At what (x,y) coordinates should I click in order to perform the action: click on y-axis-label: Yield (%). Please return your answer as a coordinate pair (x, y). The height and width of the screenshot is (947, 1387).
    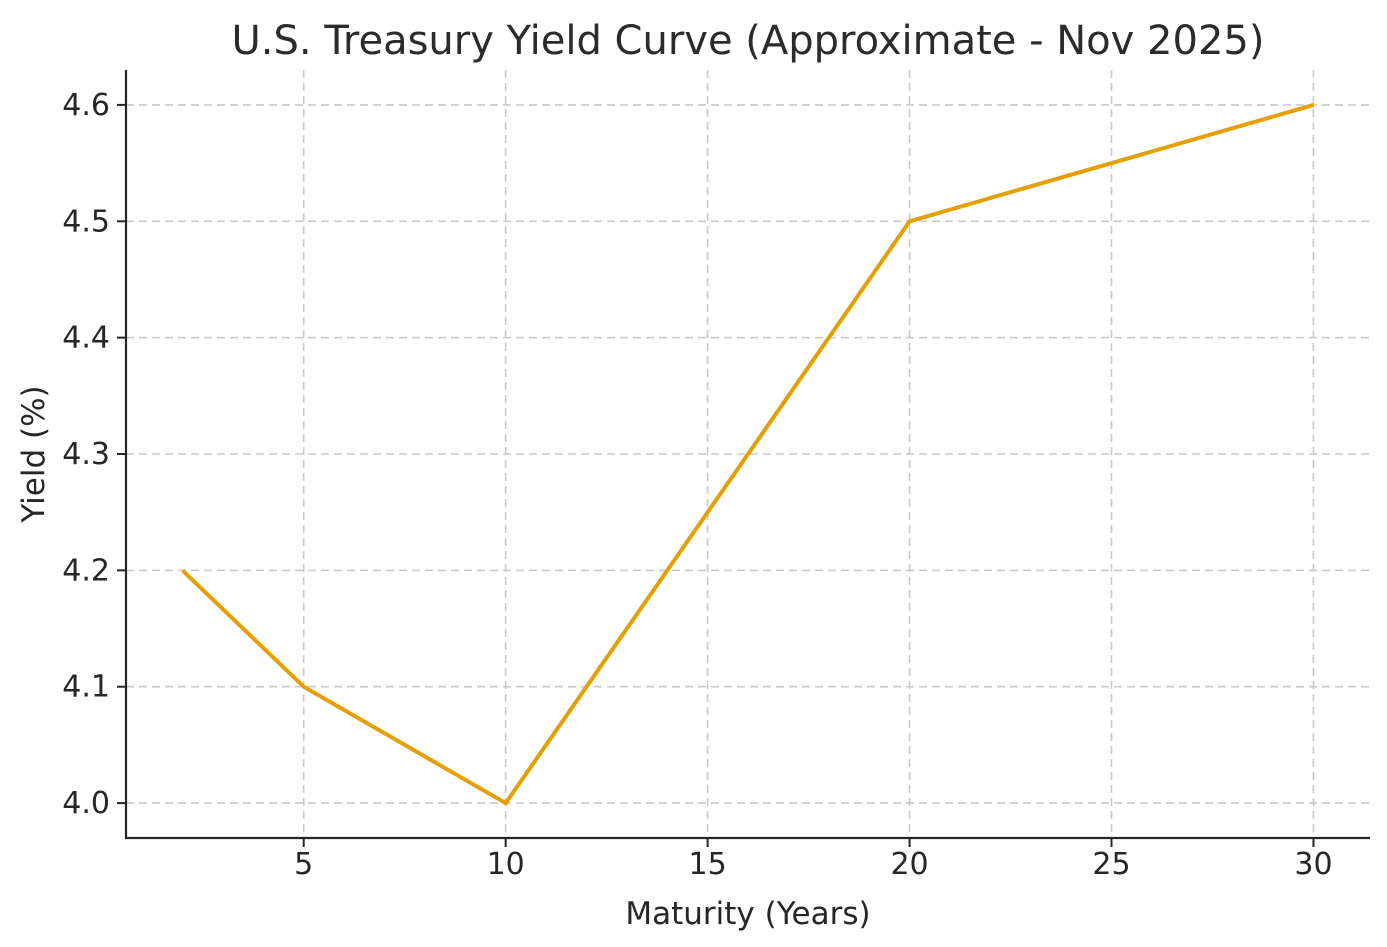
    Looking at the image, I should click on (34, 454).